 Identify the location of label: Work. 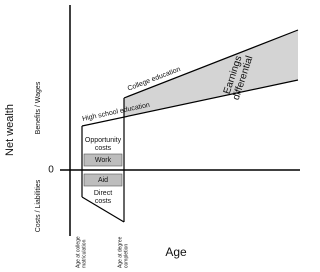
(103, 160).